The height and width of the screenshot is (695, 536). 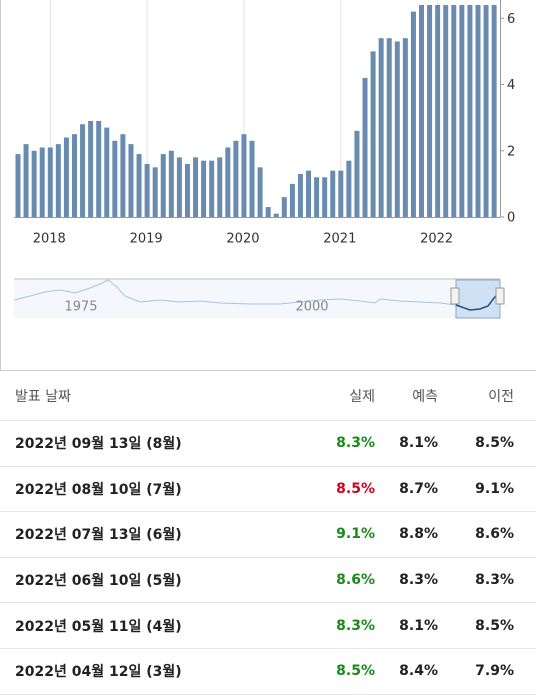 What do you see at coordinates (511, 19) in the screenshot?
I see `y-tick-label: 6` at bounding box center [511, 19].